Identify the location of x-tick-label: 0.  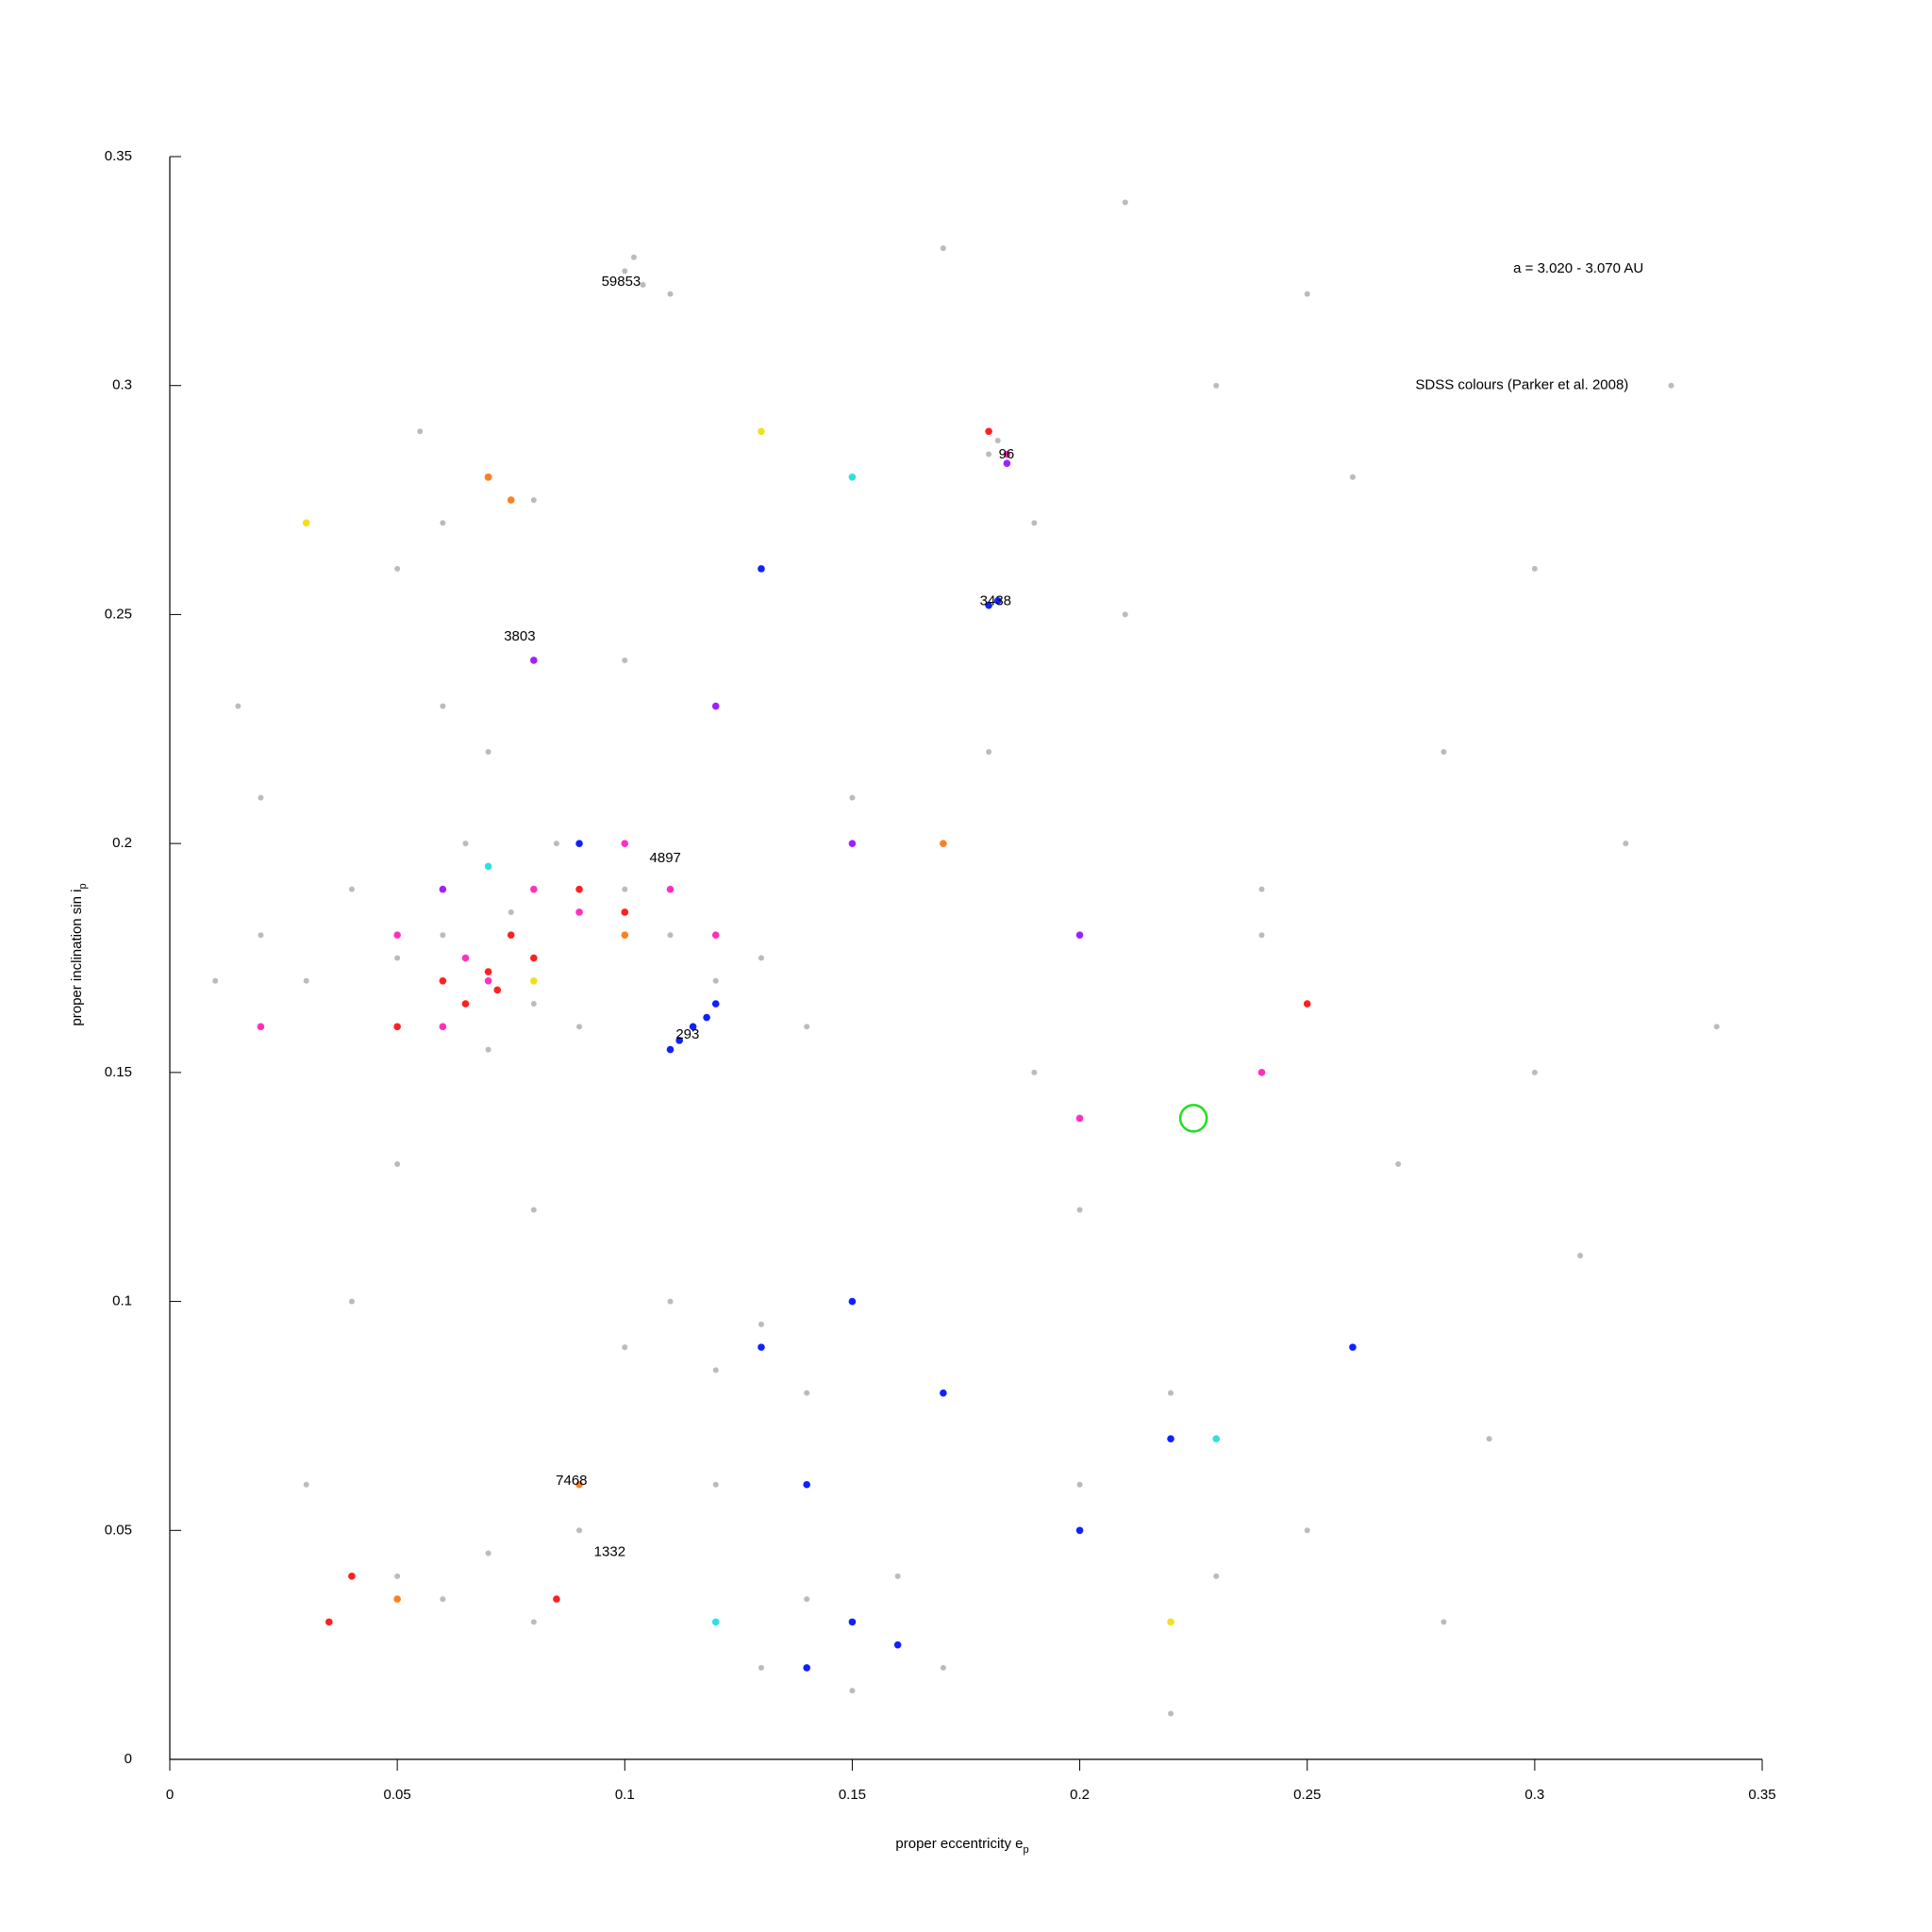
(170, 1795).